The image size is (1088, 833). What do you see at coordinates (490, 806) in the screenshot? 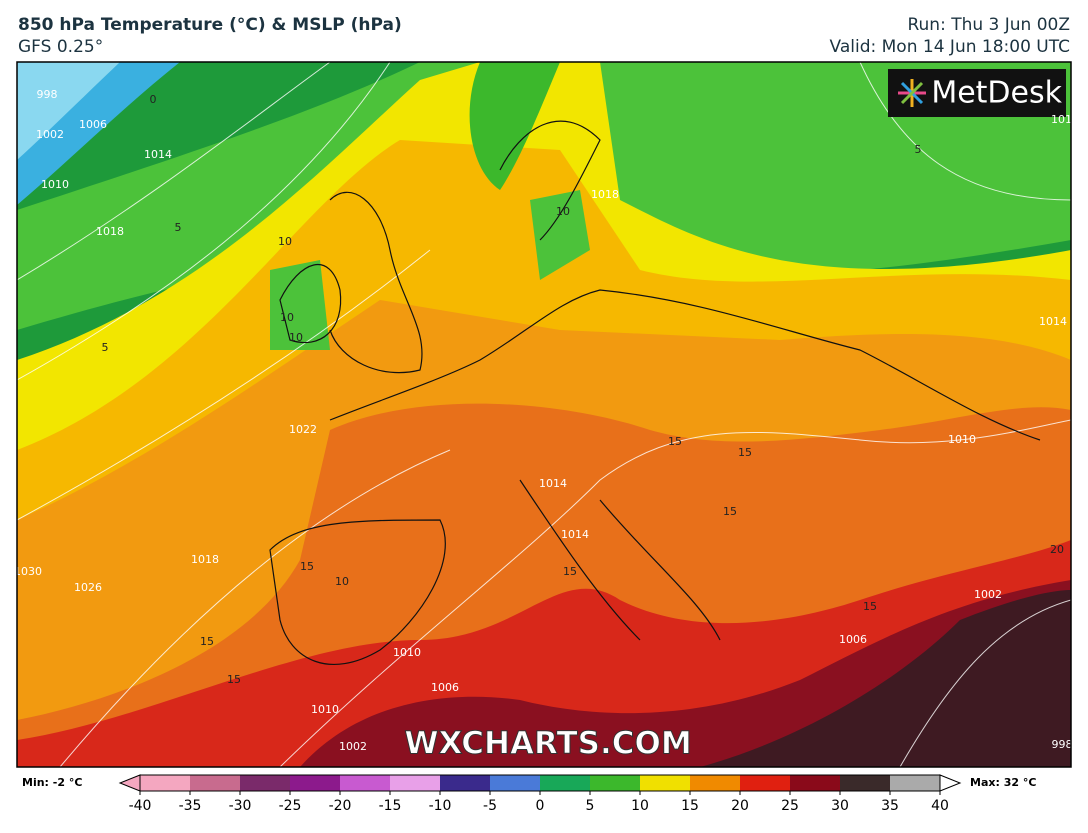
I see `colorbar-tick-label: -5` at bounding box center [490, 806].